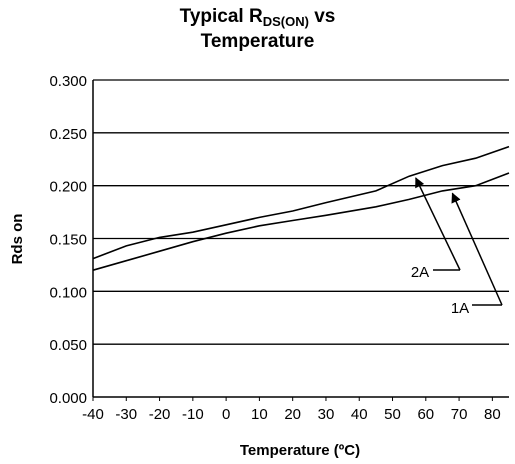 The image size is (515, 464). I want to click on x-tick-labels: -40 -30 -20 -10 0 10 20 30 40 50 60 70 80, so click(291, 414).